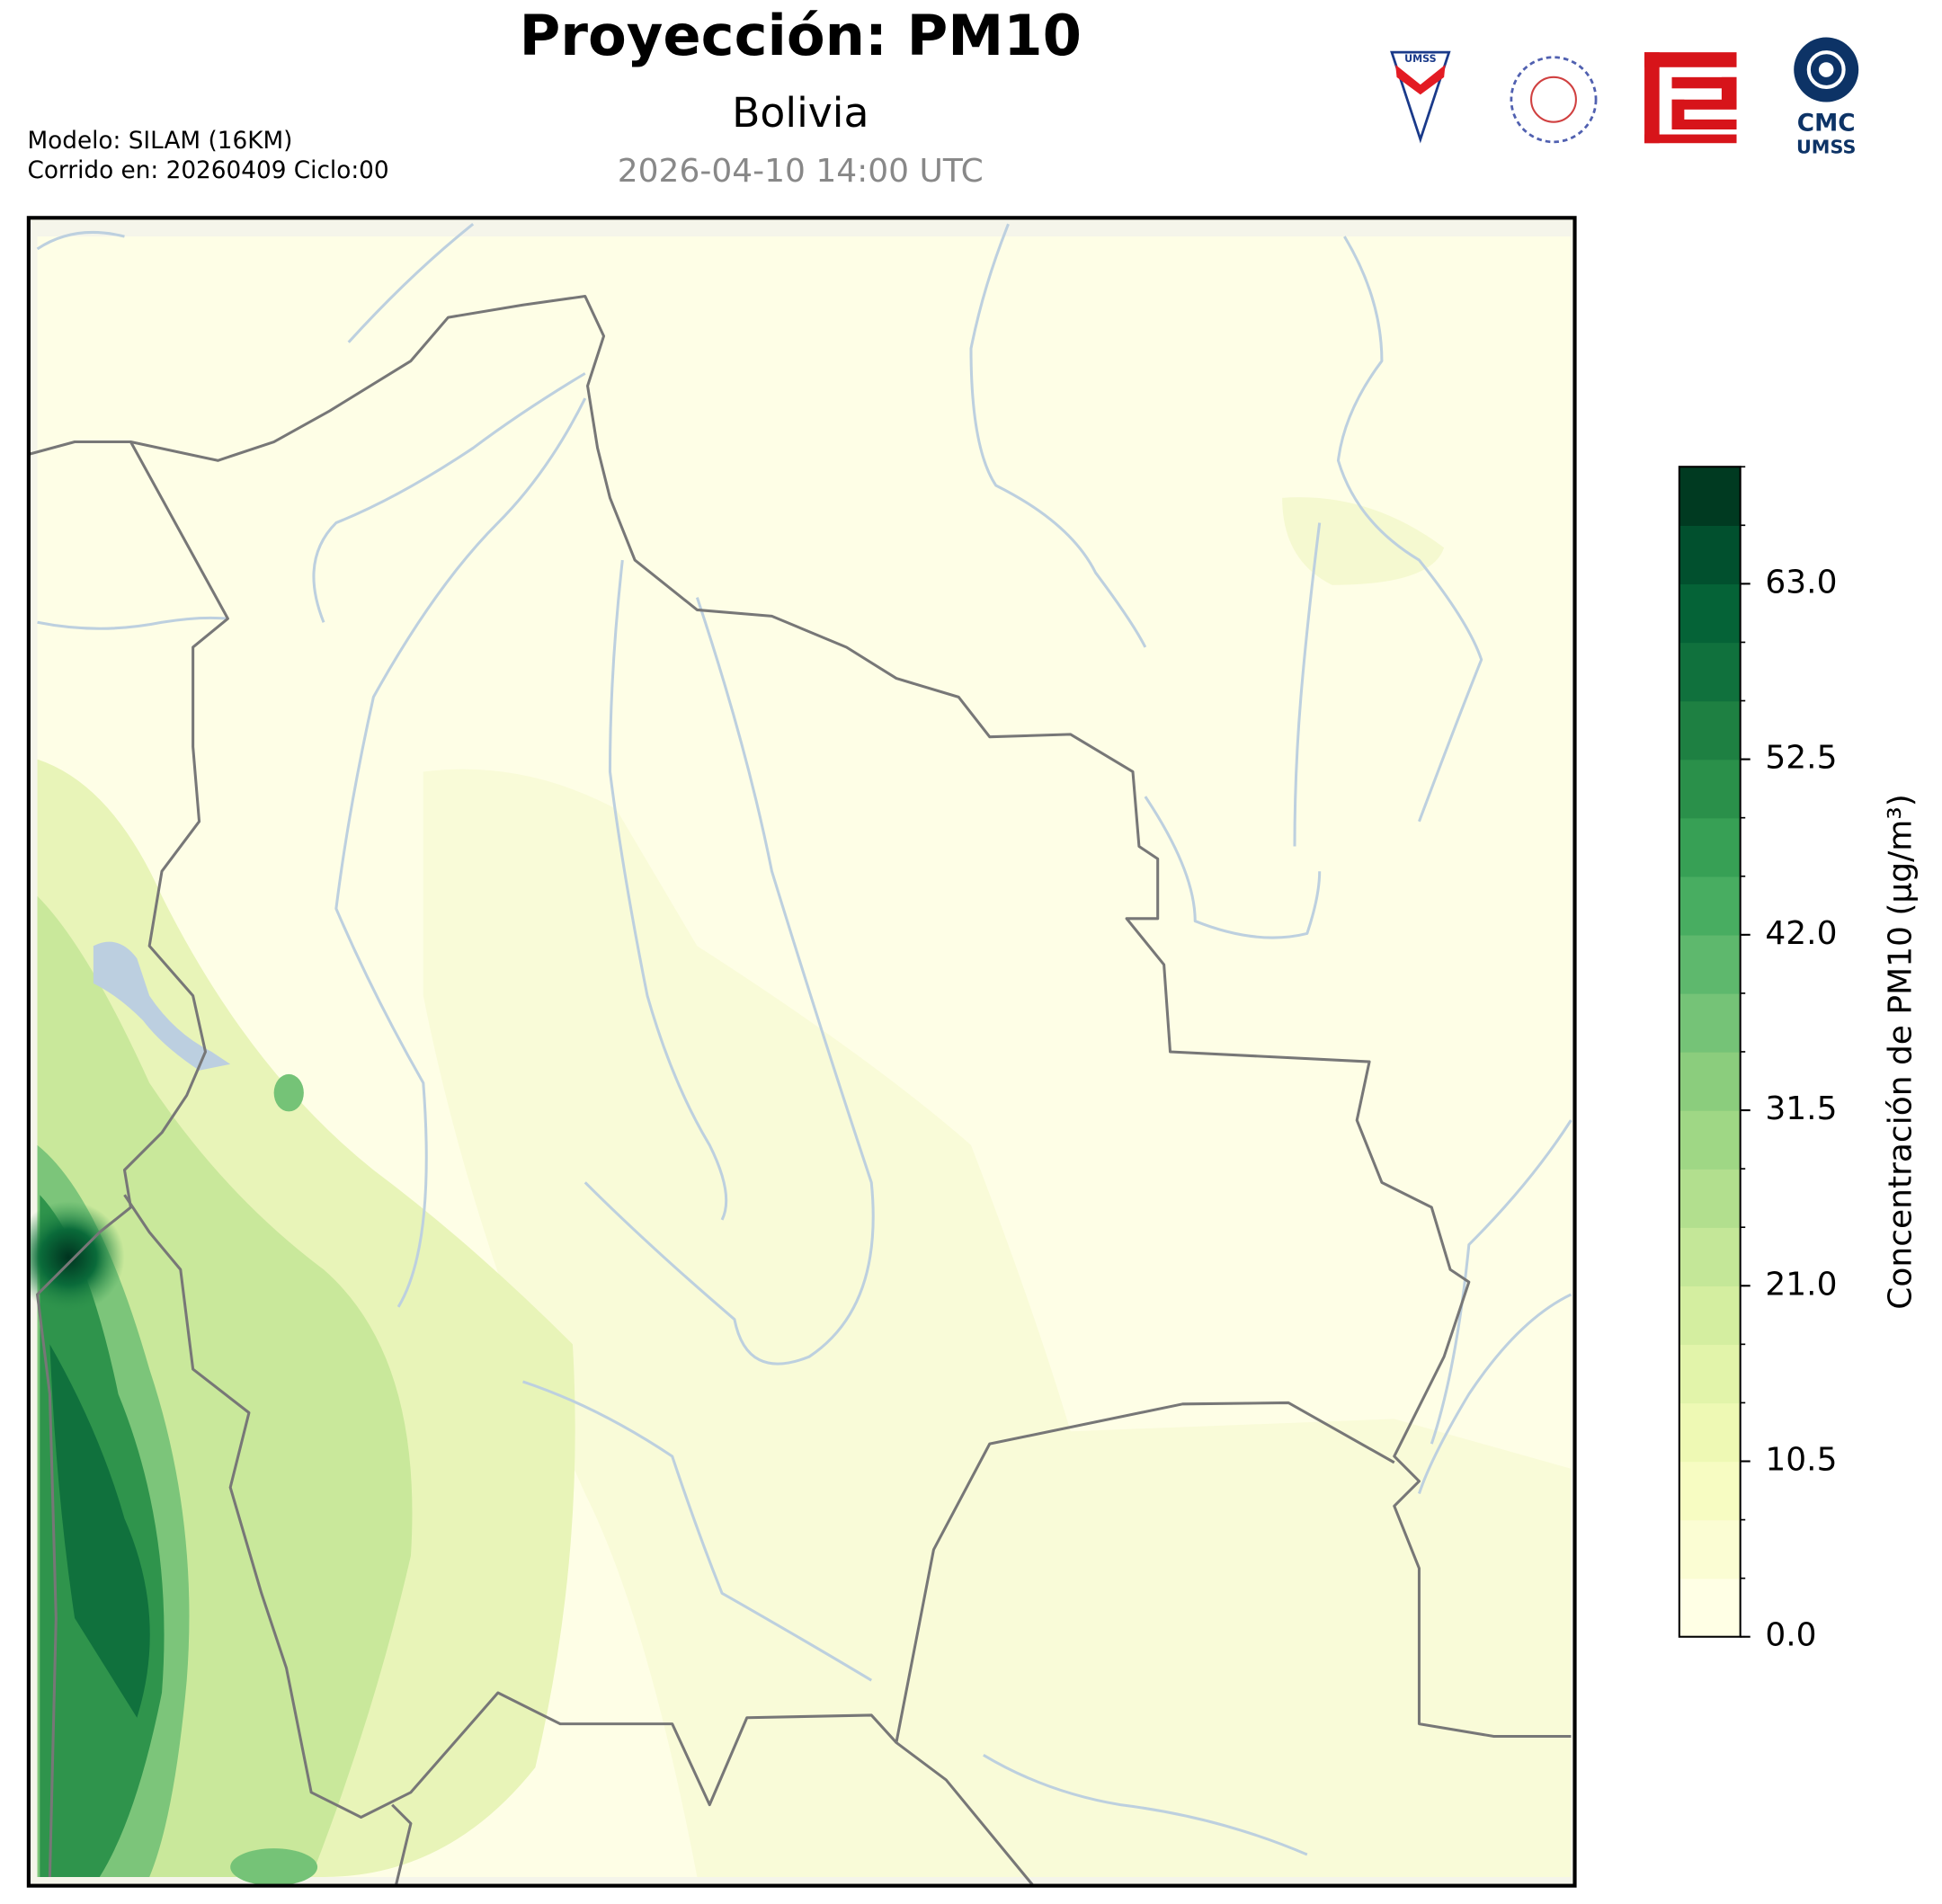  I want to click on colorbar: 0.0 10.5 21.0 31.5 42.0 52.5 63.0, so click(1757, 1060).